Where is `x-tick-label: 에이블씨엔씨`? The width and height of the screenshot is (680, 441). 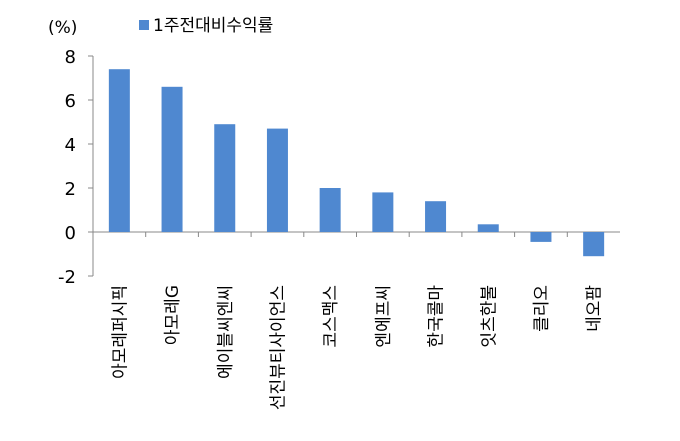
x-tick-label: 에이블씨엔씨 is located at coordinates (226, 332).